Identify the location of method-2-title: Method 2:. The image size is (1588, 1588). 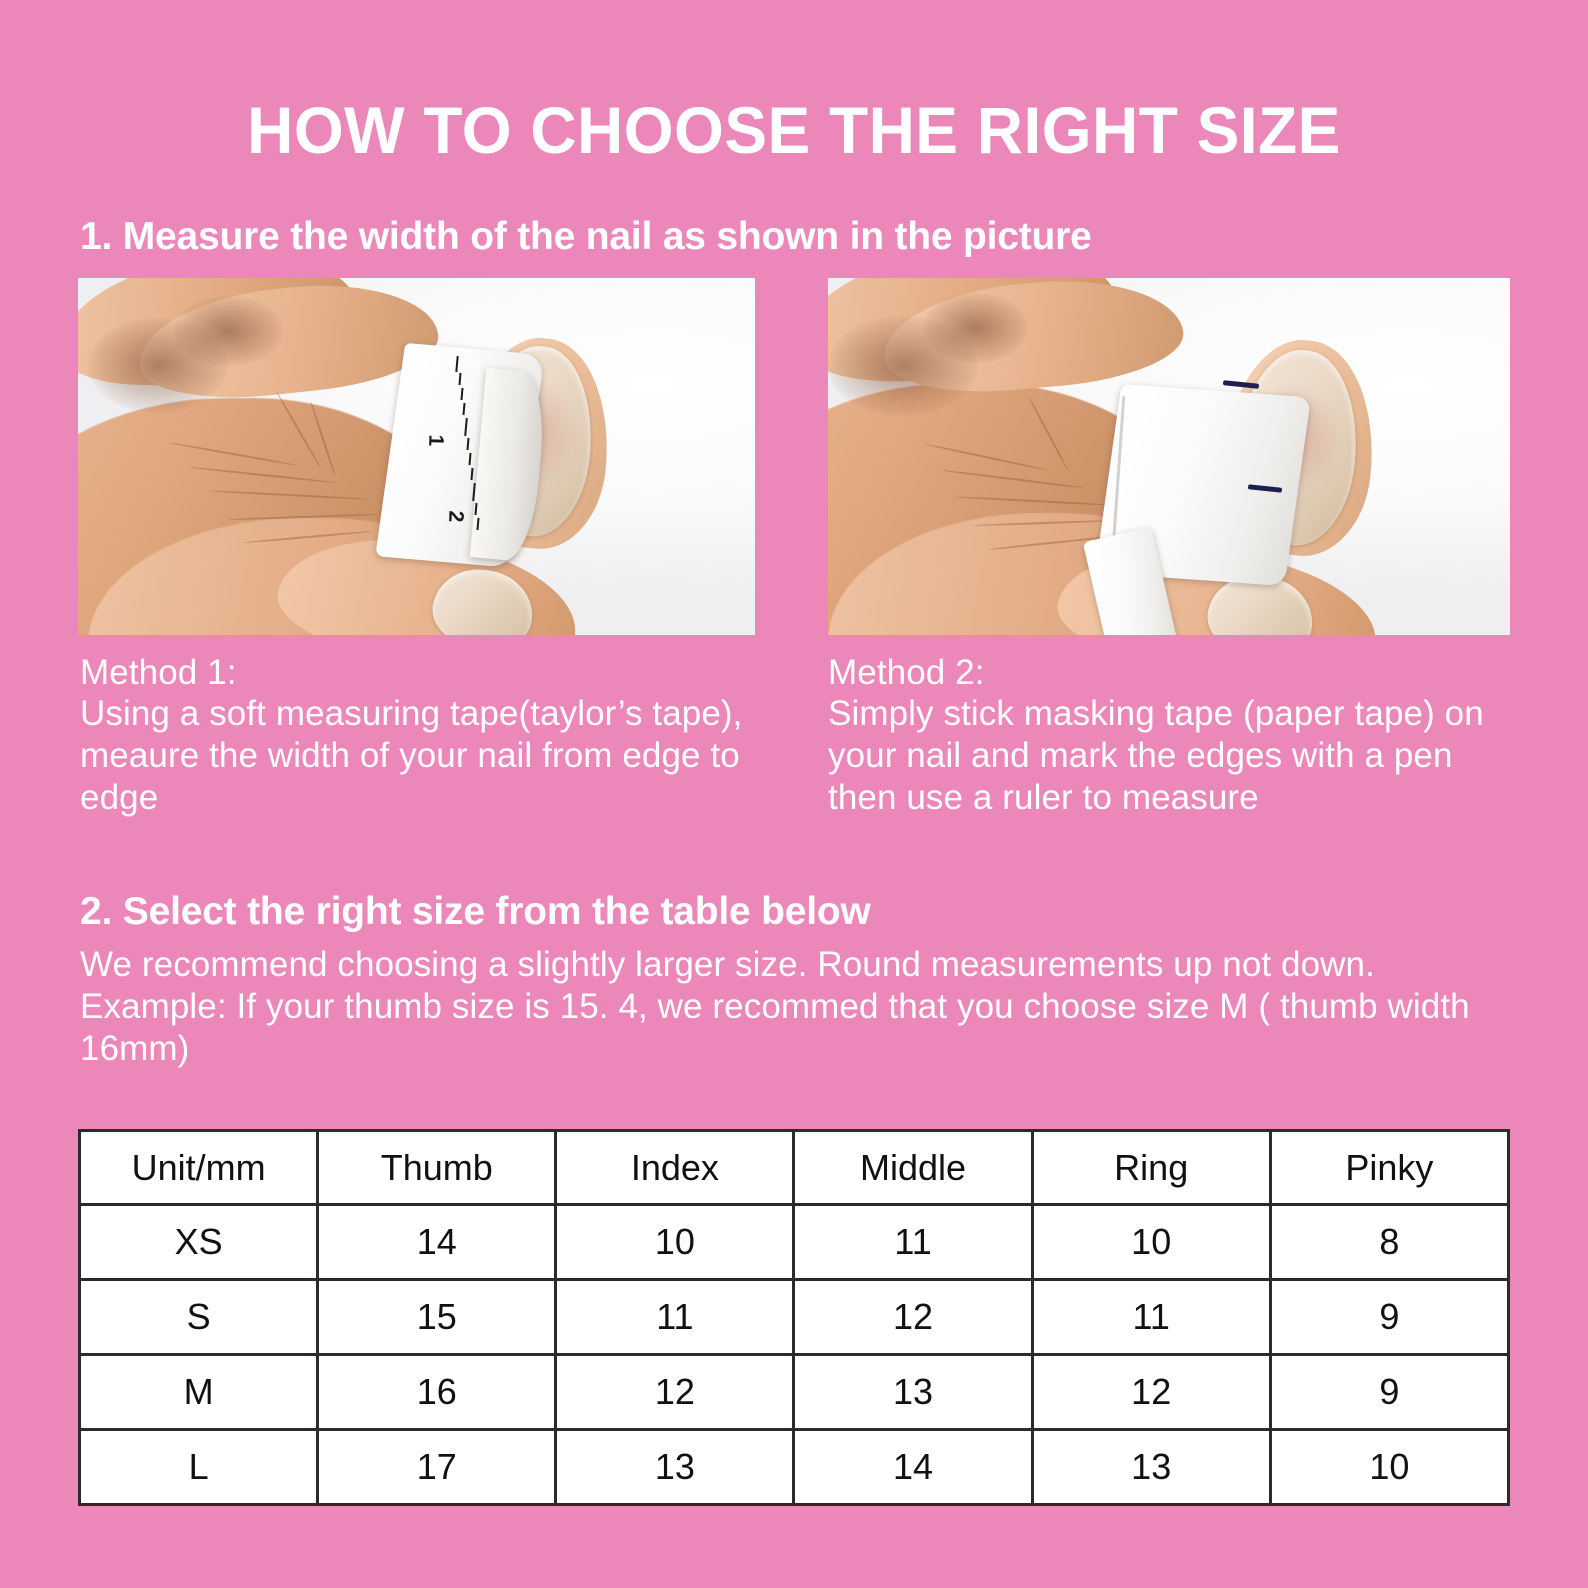
(906, 672).